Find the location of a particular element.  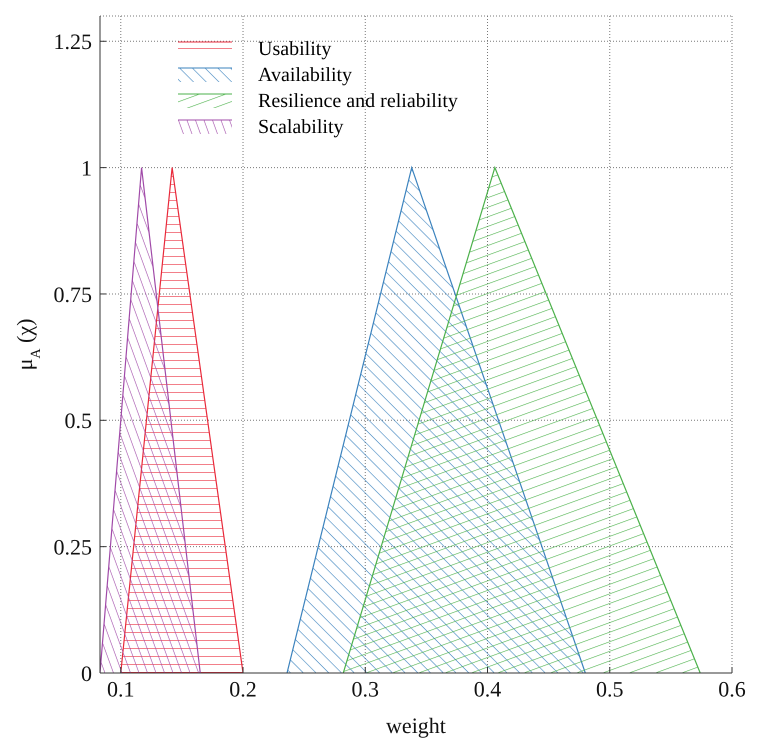

x-axis-title: weight is located at coordinates (416, 725).